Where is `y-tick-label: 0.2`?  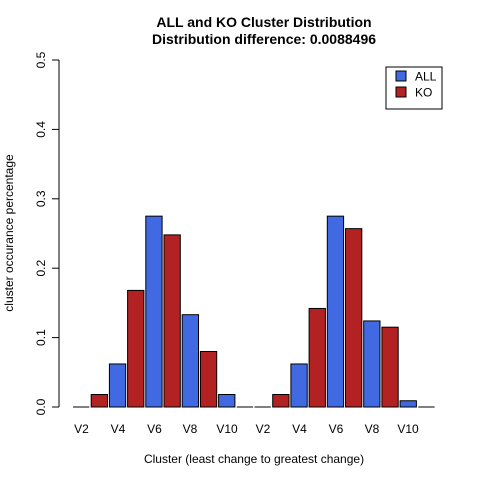
y-tick-label: 0.2 is located at coordinates (41, 268).